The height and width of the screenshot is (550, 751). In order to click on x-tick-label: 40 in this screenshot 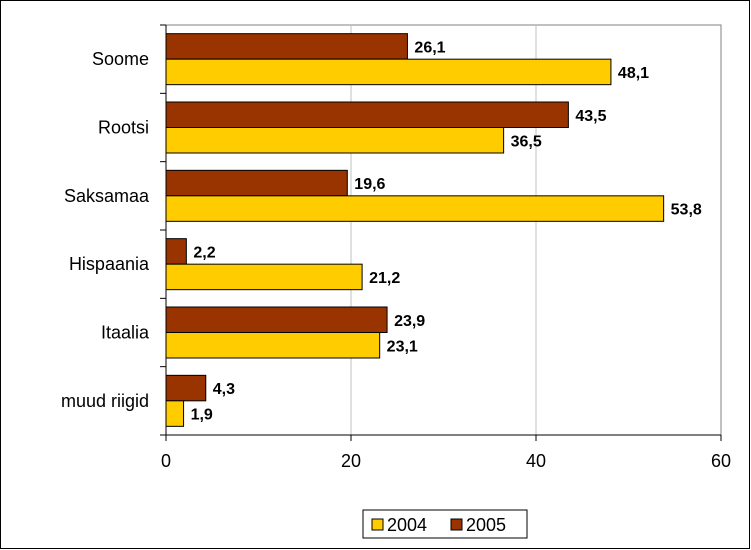, I will do `click(536, 461)`.